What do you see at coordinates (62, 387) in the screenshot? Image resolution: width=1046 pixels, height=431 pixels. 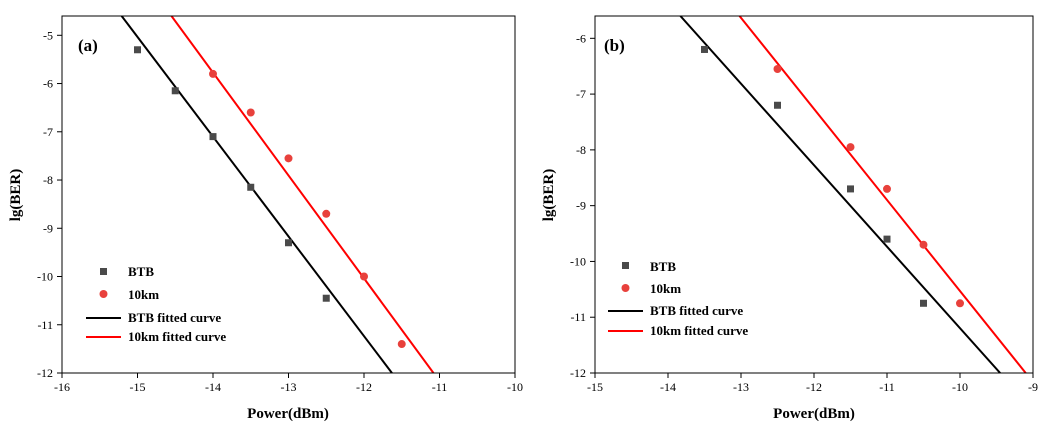 I see `x-tick-label: -16` at bounding box center [62, 387].